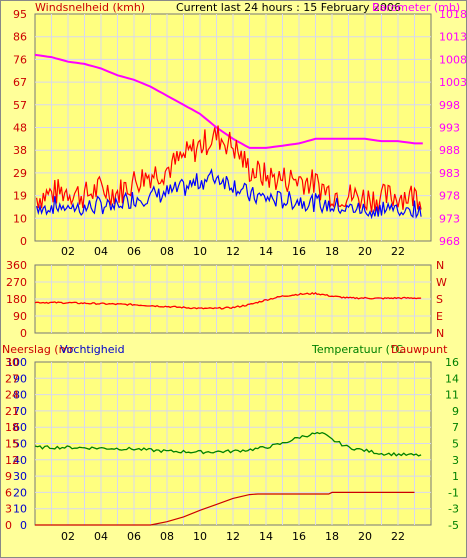 The height and width of the screenshot is (558, 467). Describe the element at coordinates (439, 316) in the screenshot. I see `direction-tick-label: E` at that location.